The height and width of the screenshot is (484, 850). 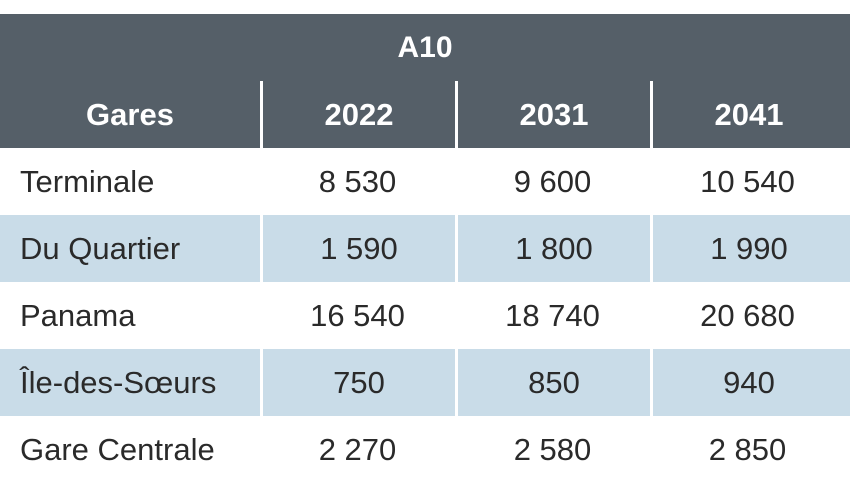 I want to click on header-year-2041: 2041, so click(x=747, y=114).